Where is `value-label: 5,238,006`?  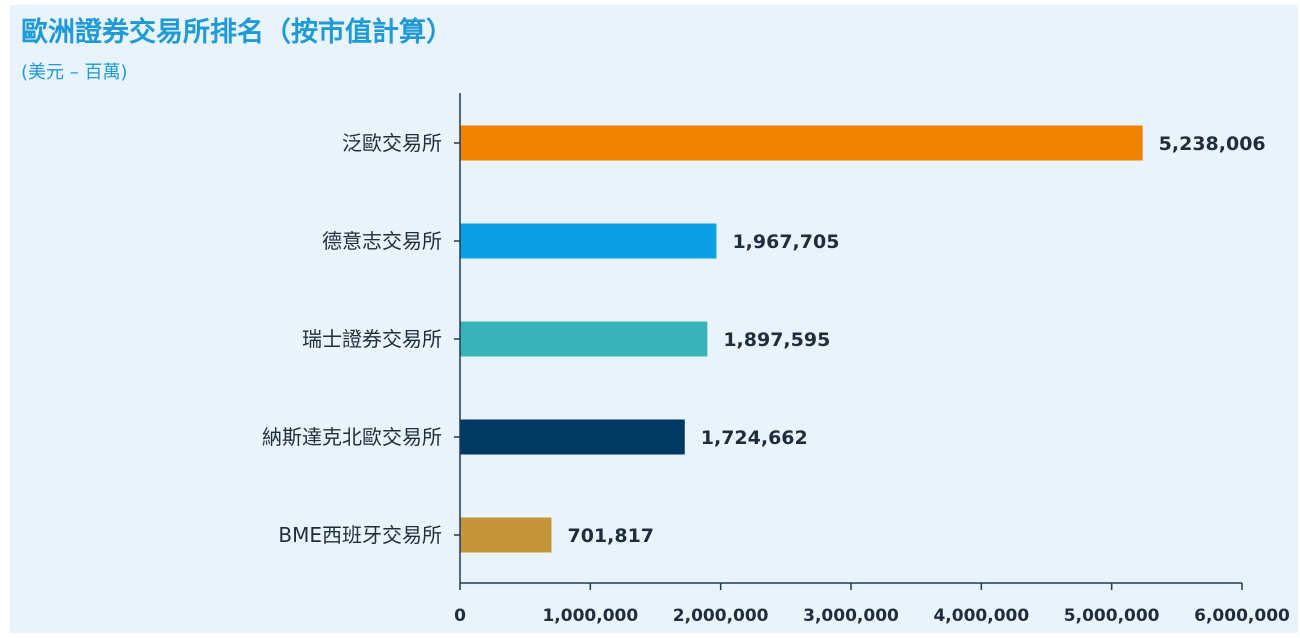
value-label: 5,238,006 is located at coordinates (1212, 144).